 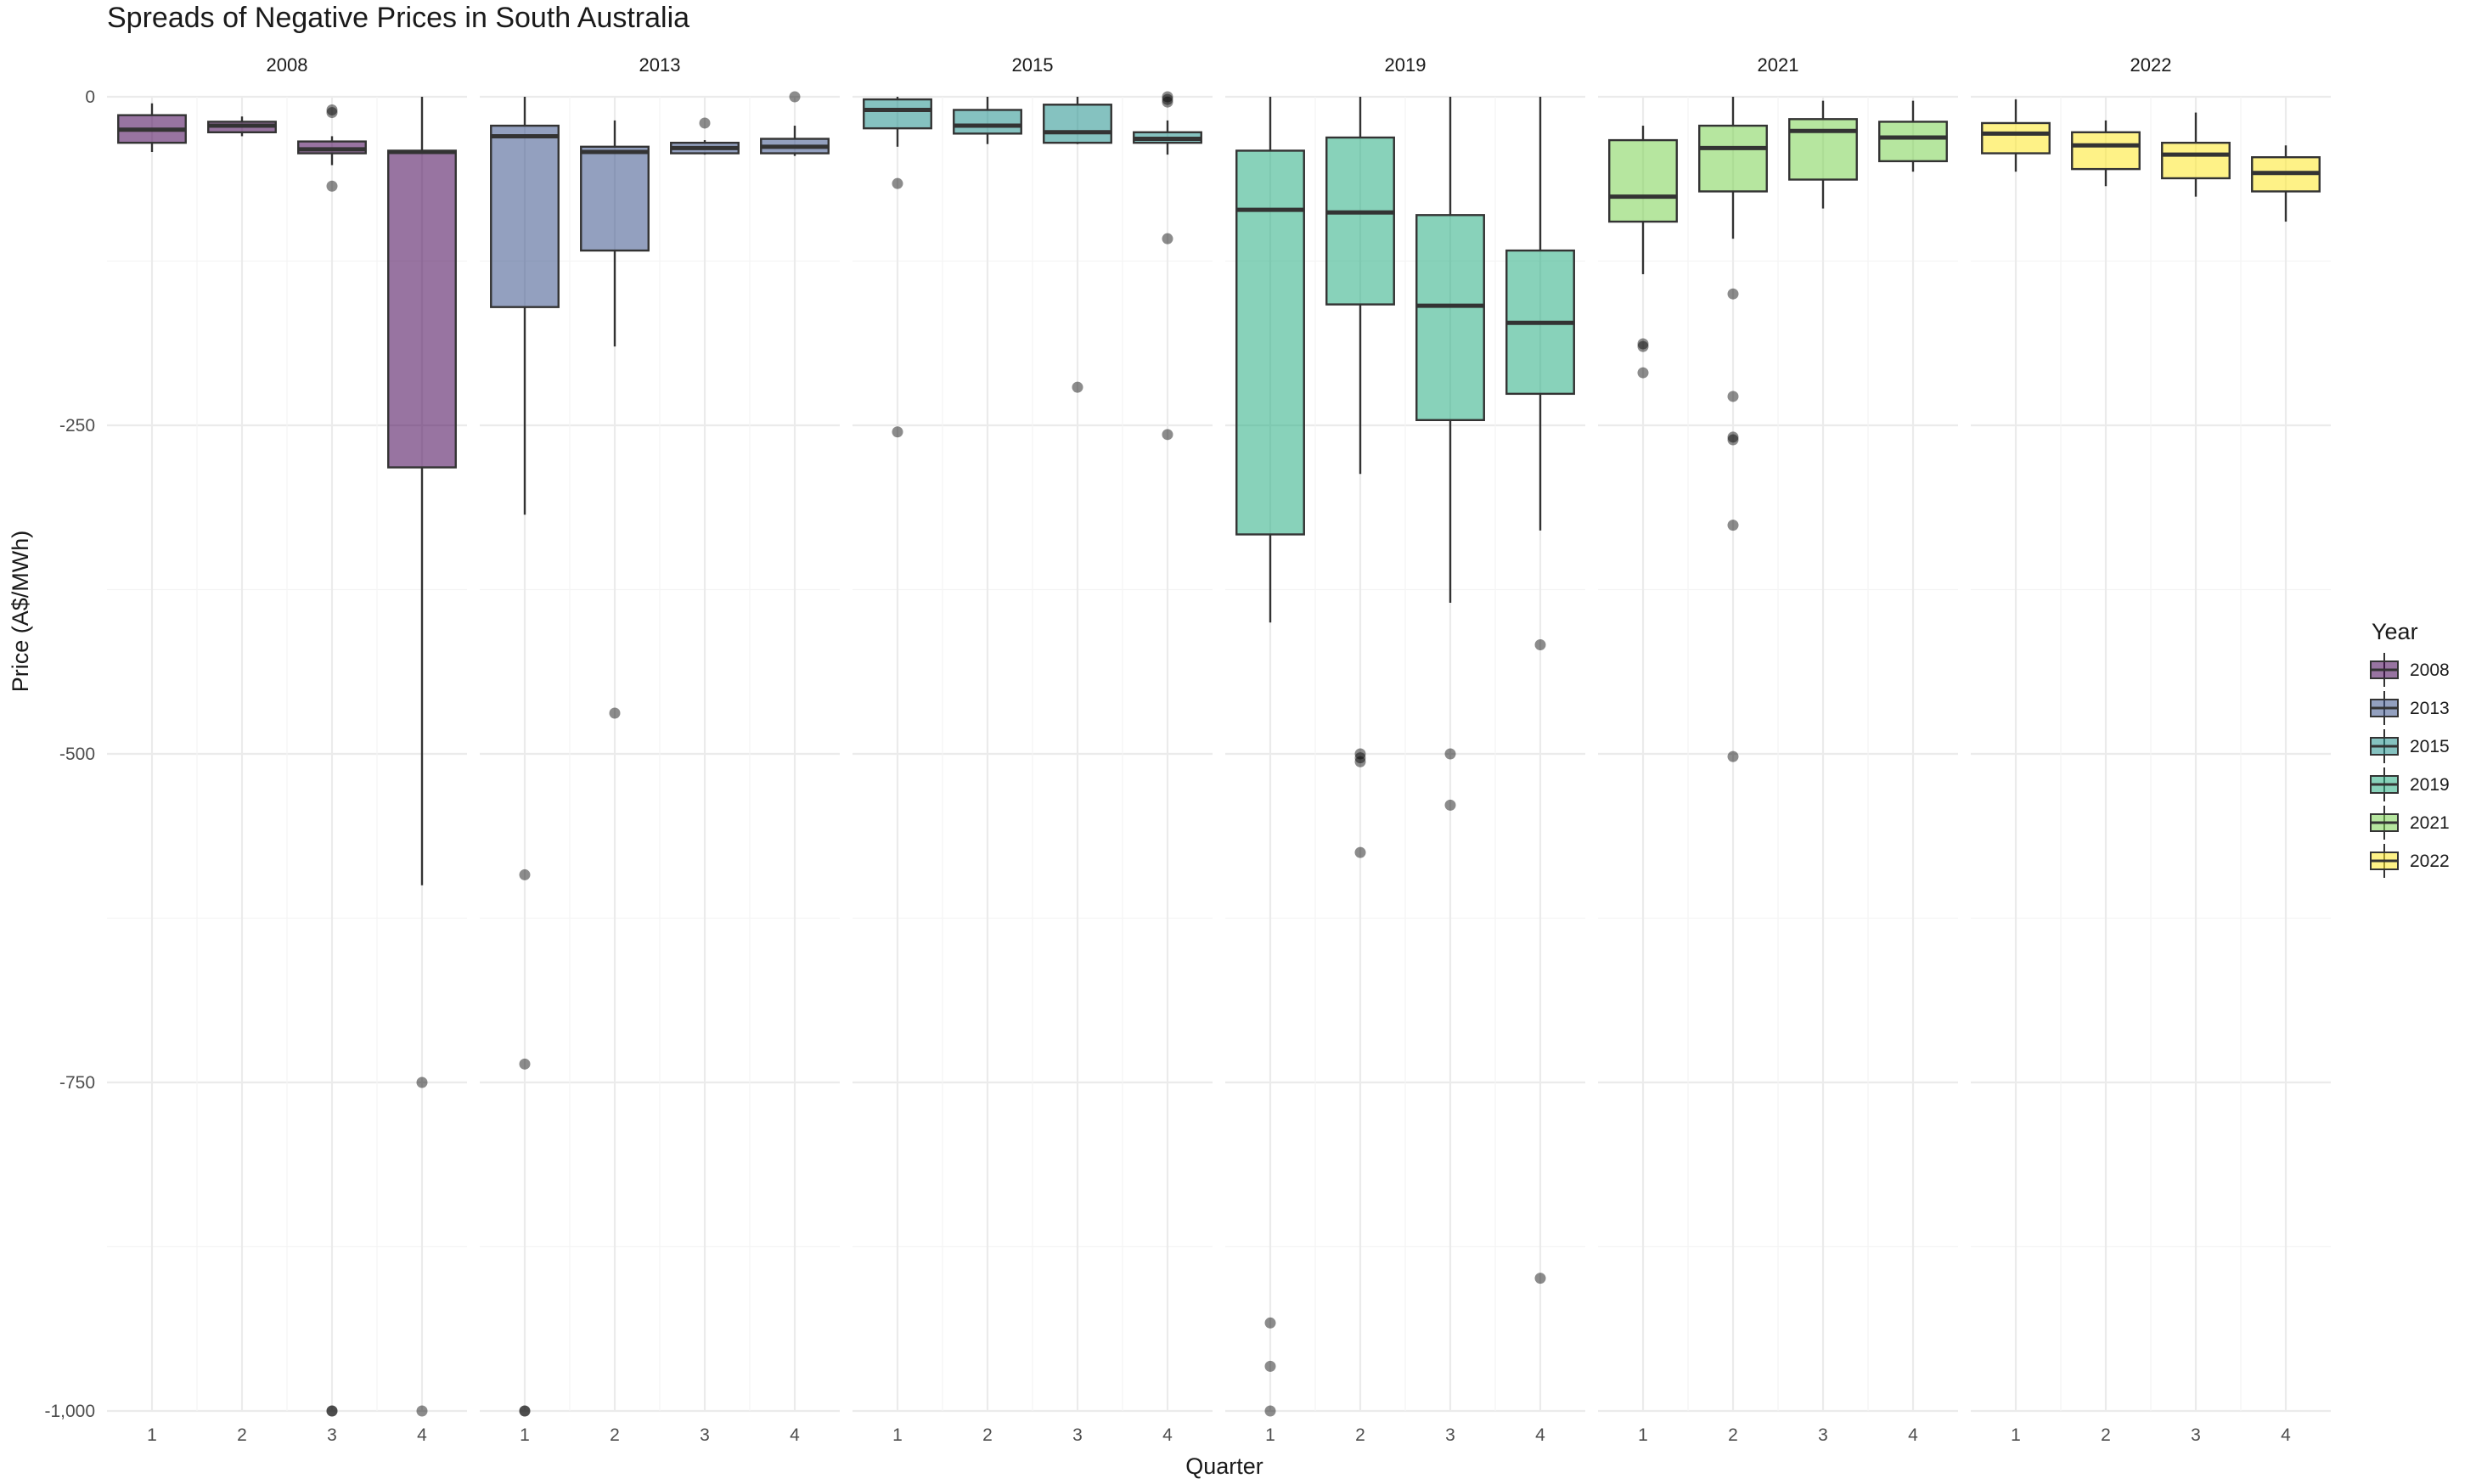 What do you see at coordinates (897, 267) in the screenshot?
I see `box-2015-q1` at bounding box center [897, 267].